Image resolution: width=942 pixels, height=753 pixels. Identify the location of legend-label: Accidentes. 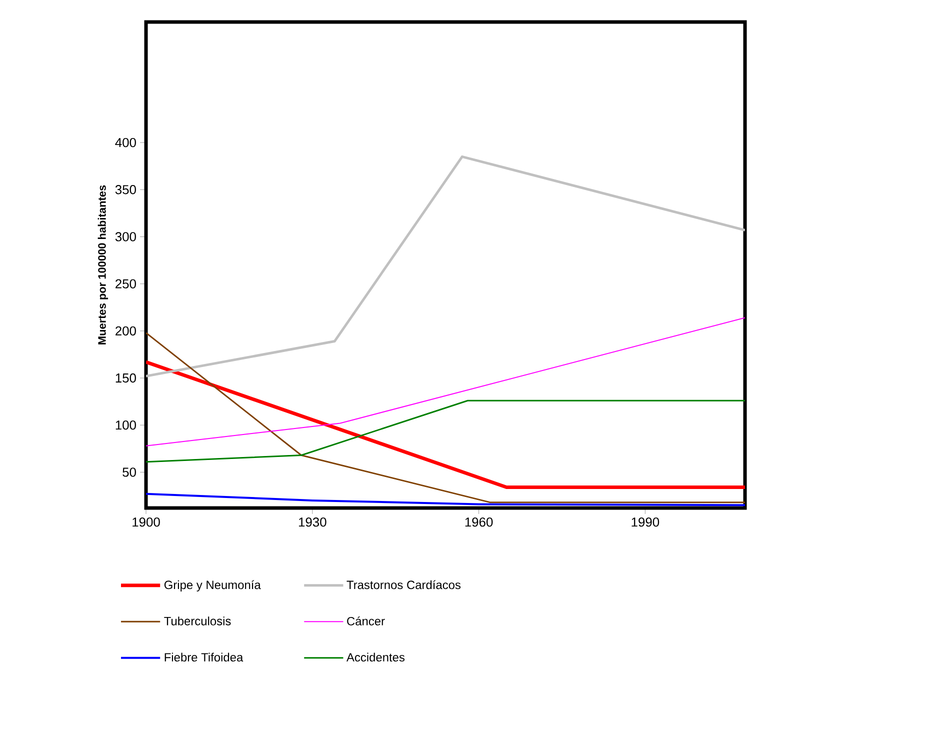
(375, 657).